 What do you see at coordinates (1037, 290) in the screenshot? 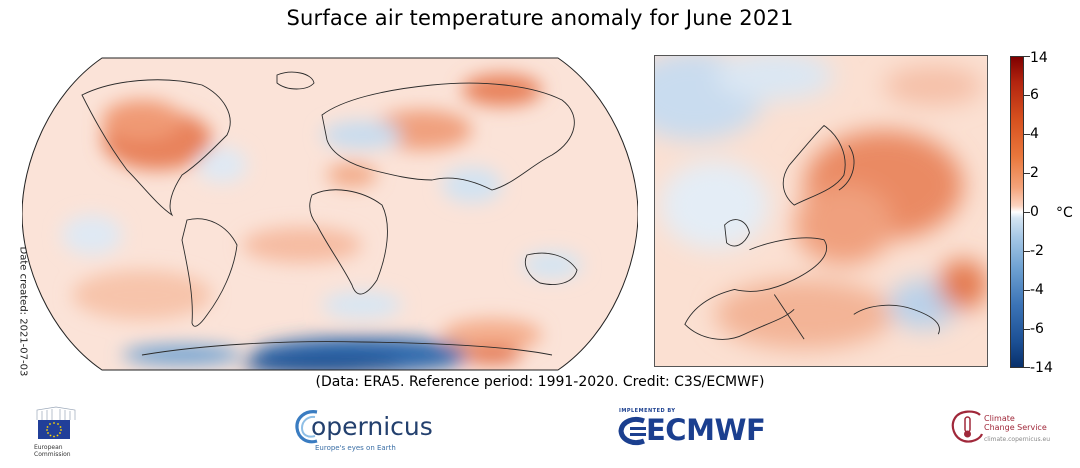
I see `colorbar-tick-label: -4` at bounding box center [1037, 290].